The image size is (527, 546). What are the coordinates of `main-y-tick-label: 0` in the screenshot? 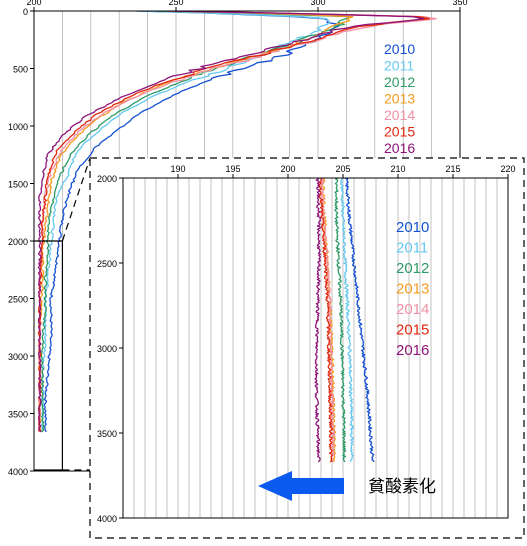 It's located at (25, 12).